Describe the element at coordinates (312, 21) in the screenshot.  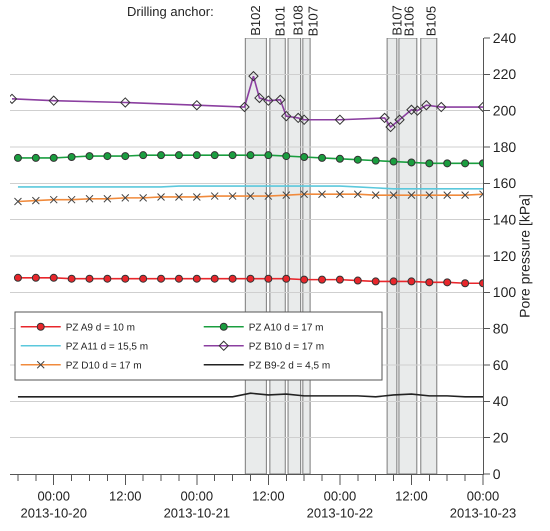
I see `band-label: B107` at that location.